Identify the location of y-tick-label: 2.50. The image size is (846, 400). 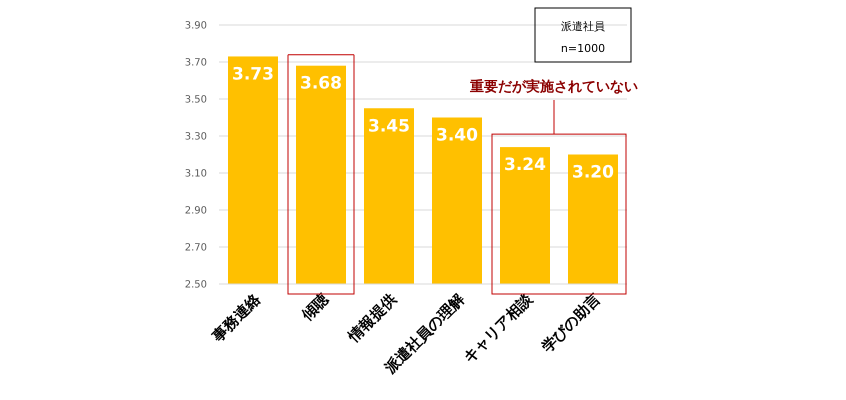
(195, 285).